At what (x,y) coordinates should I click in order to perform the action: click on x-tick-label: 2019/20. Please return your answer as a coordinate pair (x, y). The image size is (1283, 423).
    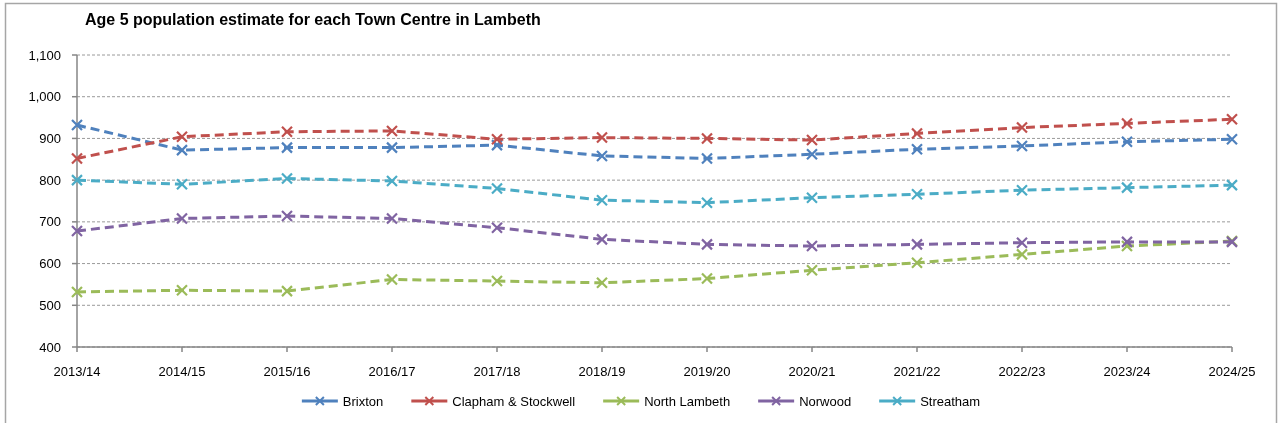
    Looking at the image, I should click on (707, 371).